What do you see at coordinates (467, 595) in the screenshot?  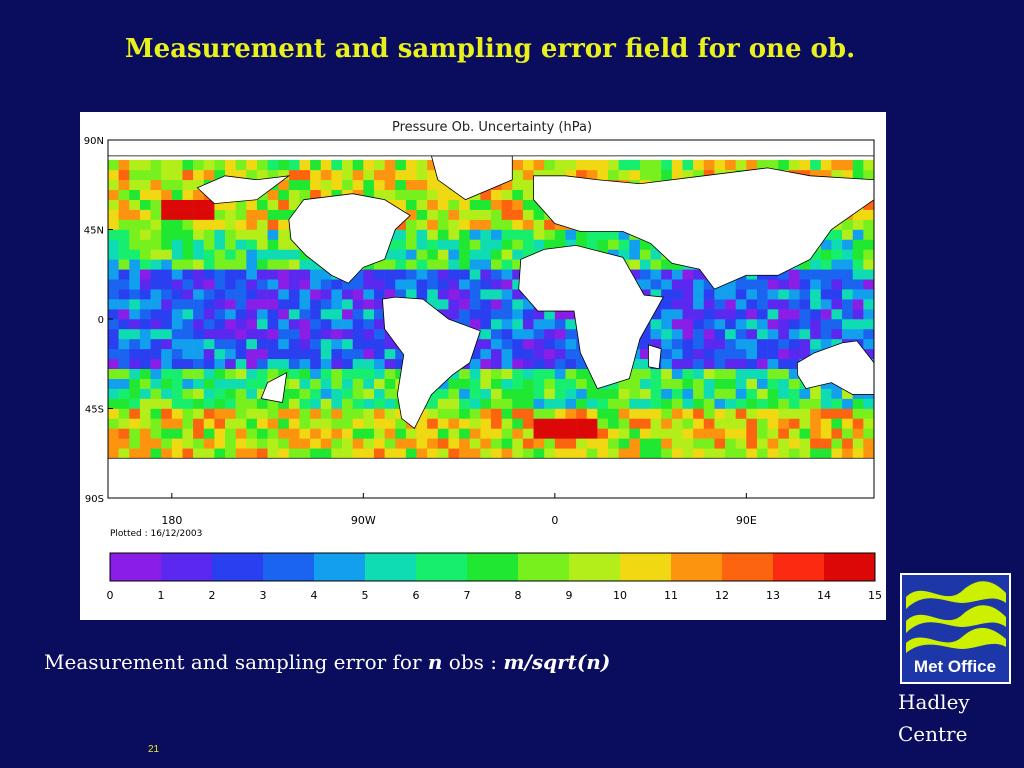 I see `colorbar-tick-label: 7` at bounding box center [467, 595].